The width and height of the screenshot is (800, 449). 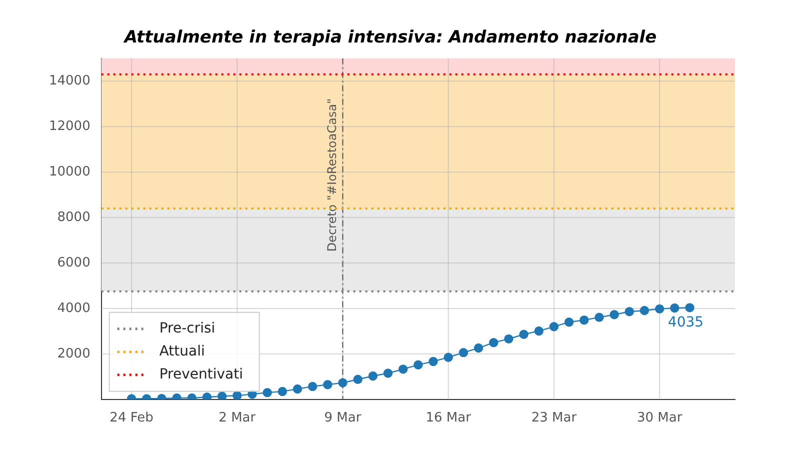 What do you see at coordinates (686, 322) in the screenshot?
I see `annotation: 4035` at bounding box center [686, 322].